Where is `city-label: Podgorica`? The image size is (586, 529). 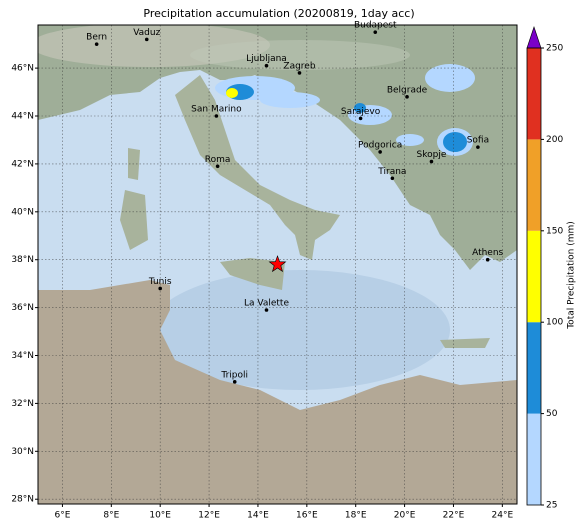 city-label: Podgorica is located at coordinates (380, 145).